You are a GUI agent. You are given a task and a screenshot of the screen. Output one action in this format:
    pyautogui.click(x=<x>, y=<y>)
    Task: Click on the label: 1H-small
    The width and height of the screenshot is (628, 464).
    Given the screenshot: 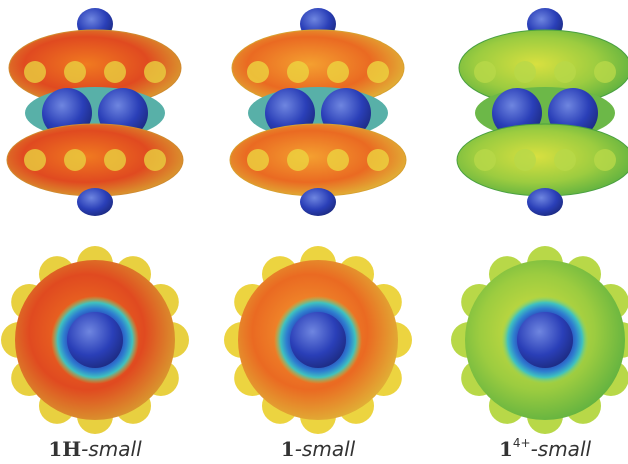 What is the action you would take?
    pyautogui.click(x=95, y=449)
    